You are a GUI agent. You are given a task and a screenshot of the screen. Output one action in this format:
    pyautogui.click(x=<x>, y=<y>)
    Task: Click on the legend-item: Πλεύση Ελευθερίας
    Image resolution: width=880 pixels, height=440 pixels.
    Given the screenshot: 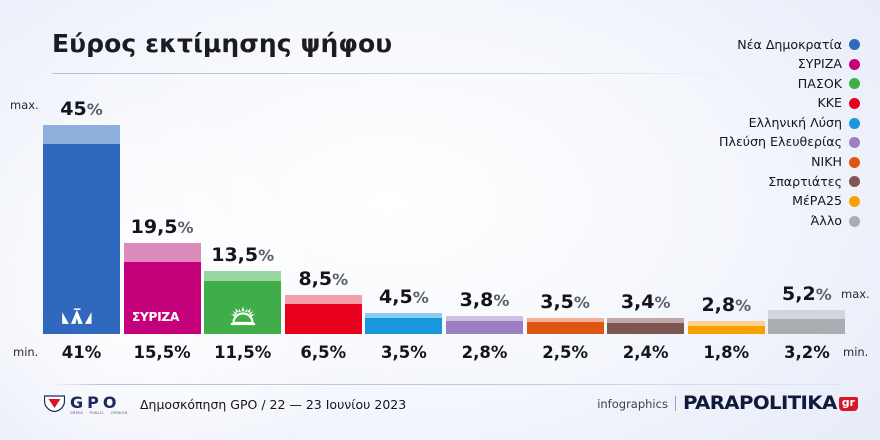 What is the action you would take?
    pyautogui.click(x=789, y=143)
    